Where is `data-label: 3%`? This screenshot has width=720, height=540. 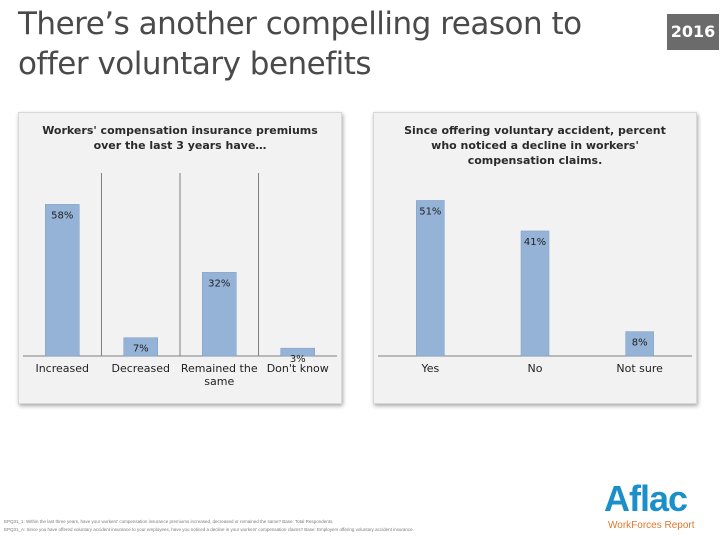
data-label: 3% is located at coordinates (298, 359).